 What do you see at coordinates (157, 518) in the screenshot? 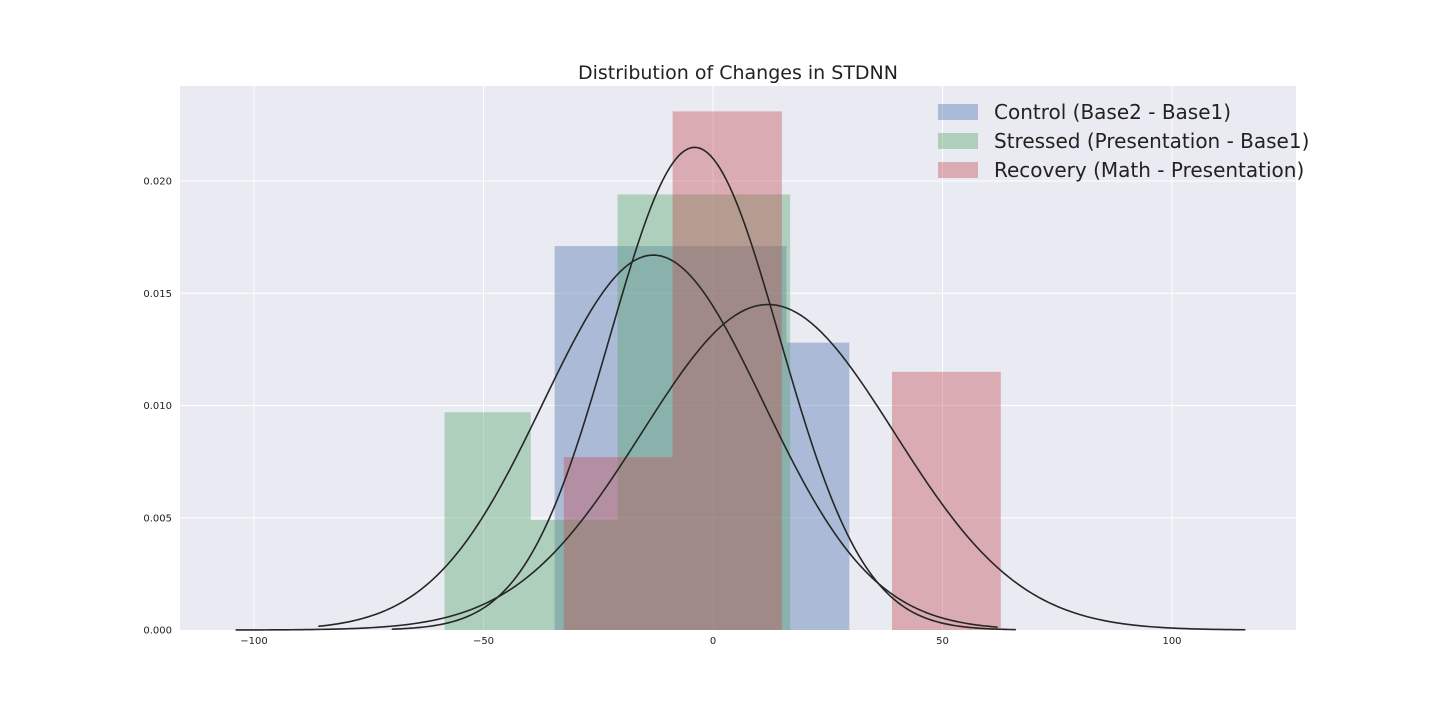
I see `y-tick-label: 0.005` at bounding box center [157, 518].